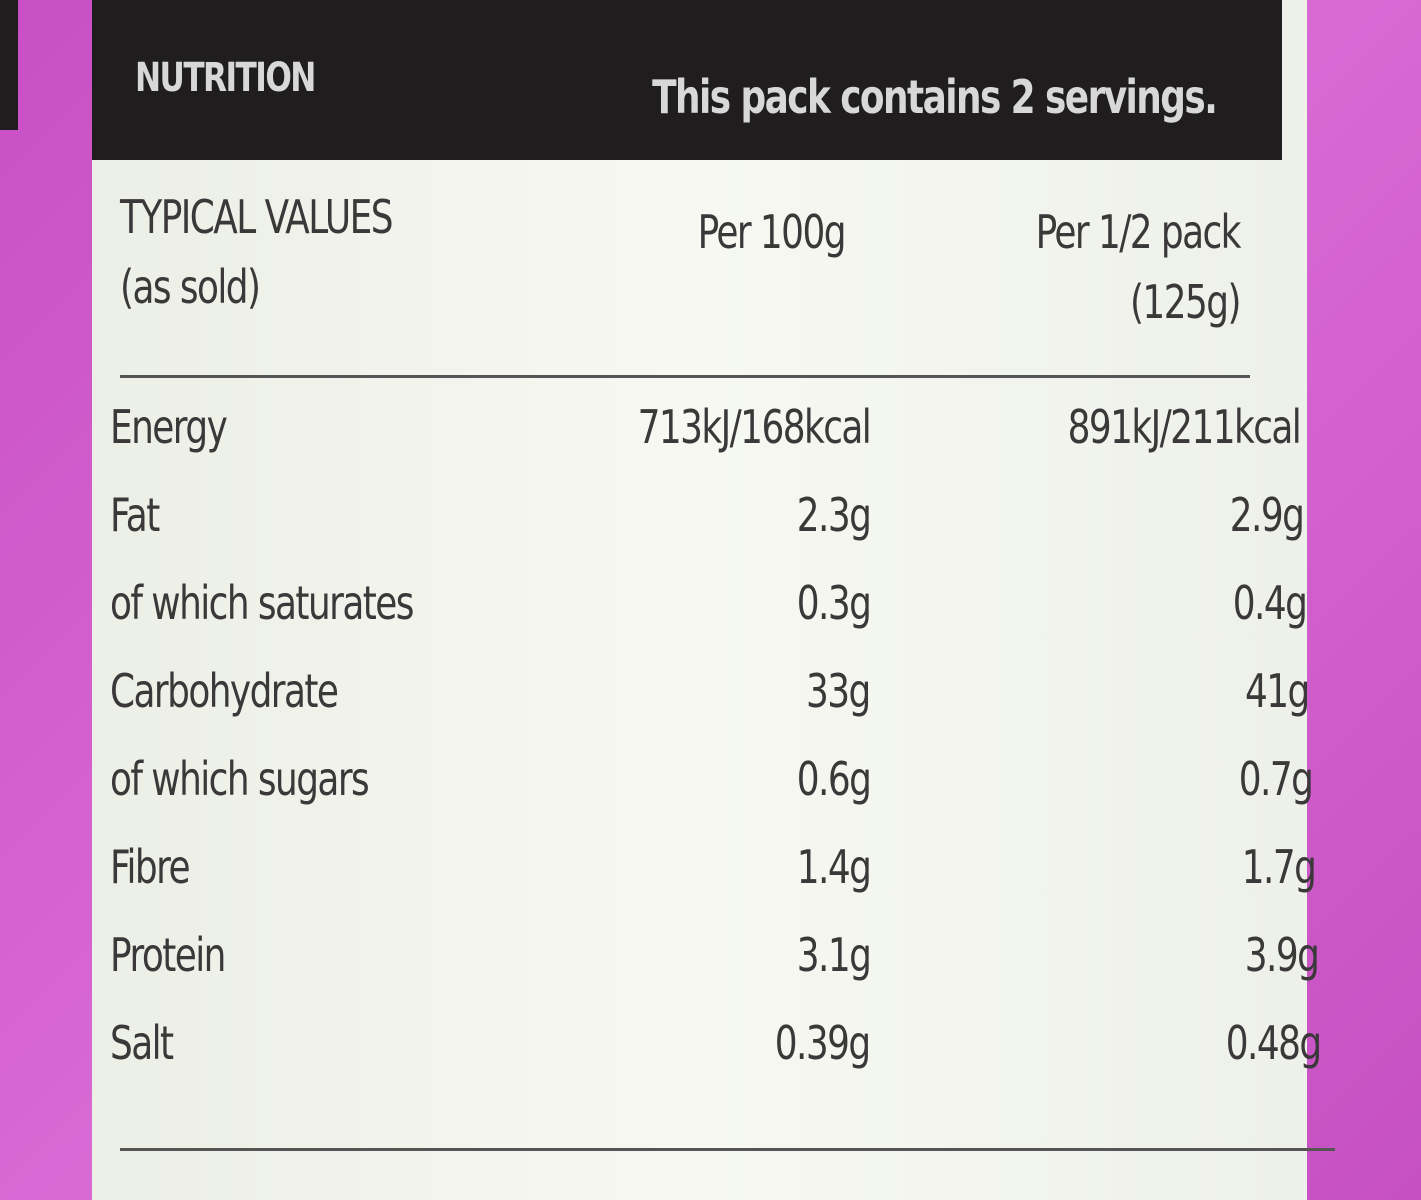 This screenshot has height=1200, width=1421. I want to click on nutrient-name: Protein, so click(168, 955).